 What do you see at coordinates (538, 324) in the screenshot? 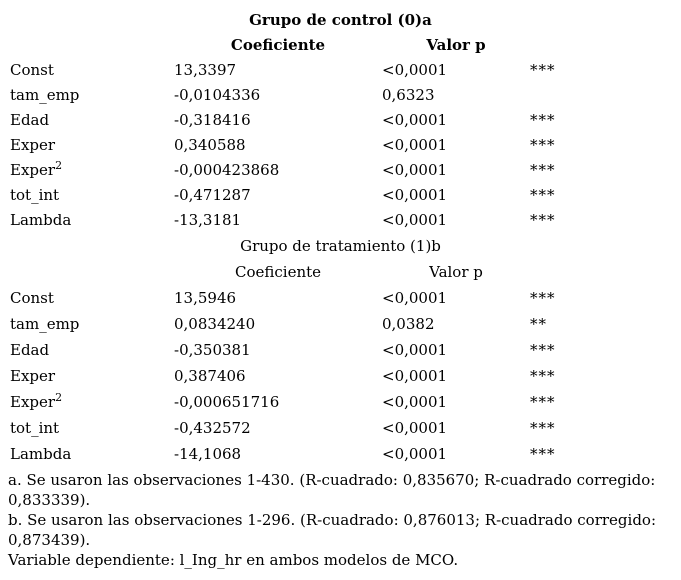
I see `significance-stars: **` at bounding box center [538, 324].